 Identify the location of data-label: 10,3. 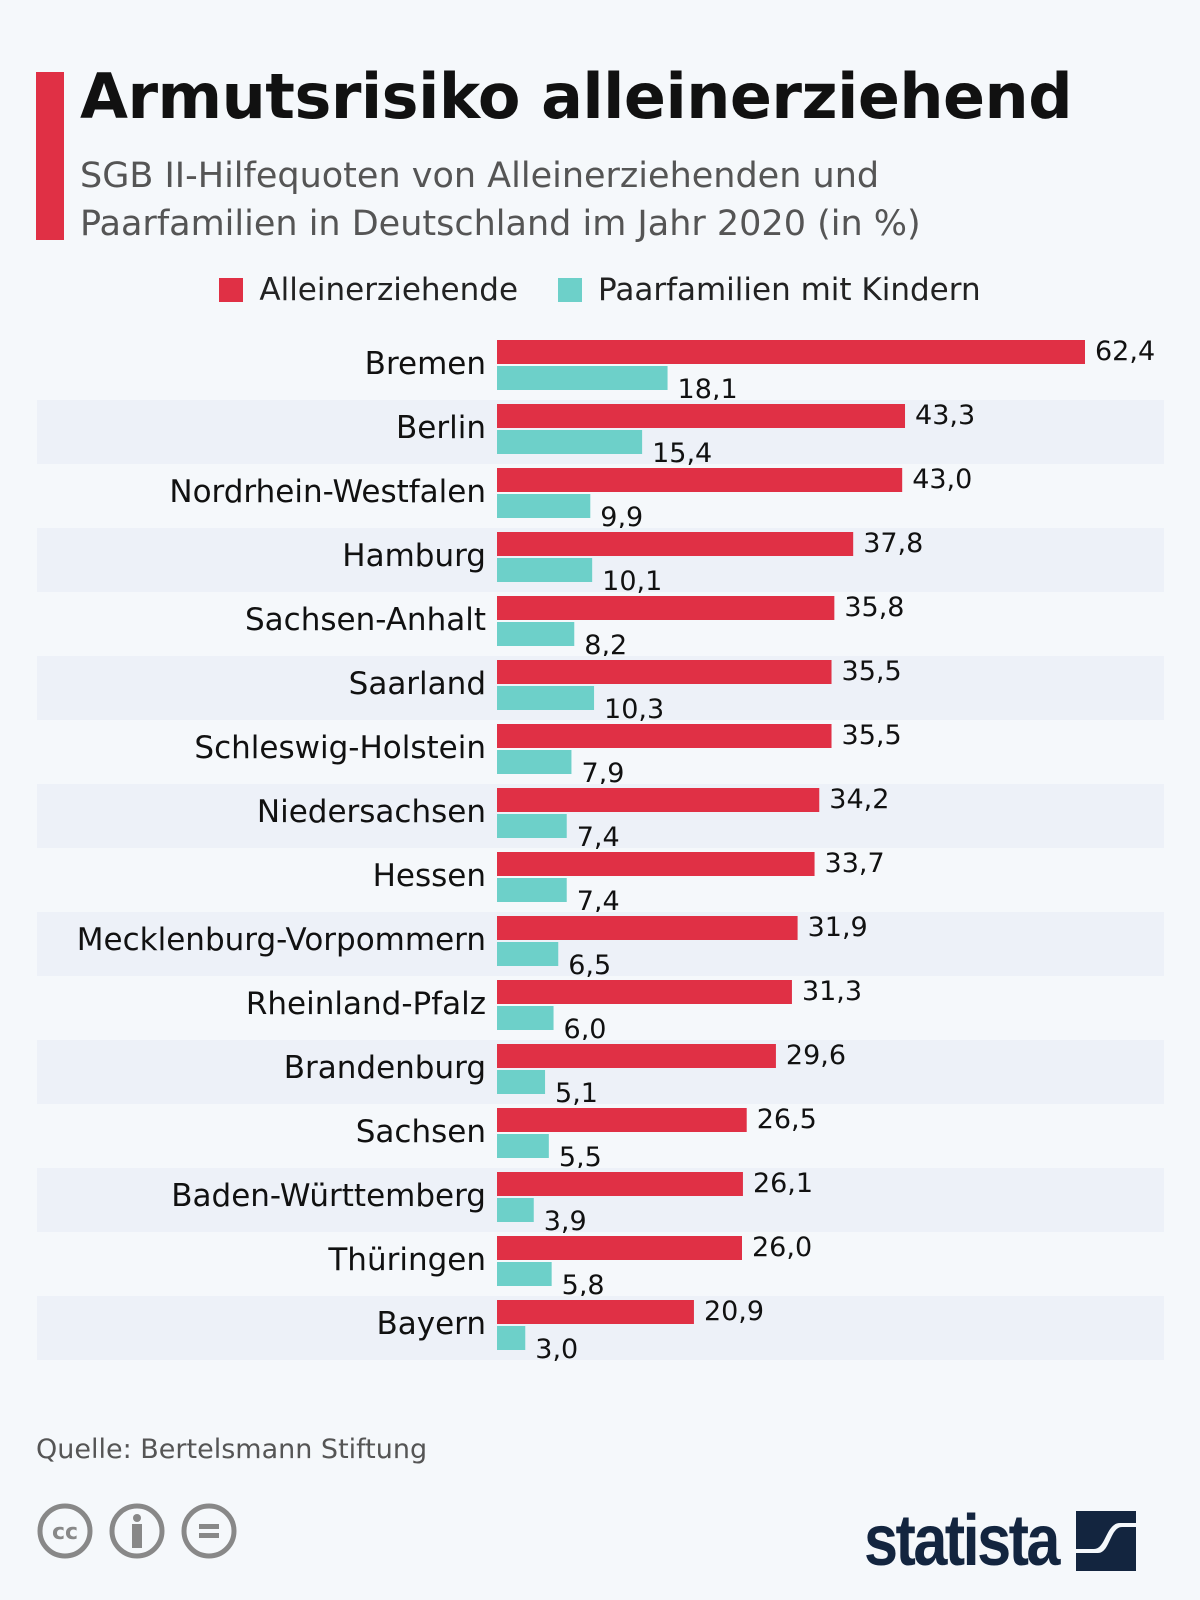
(634, 709).